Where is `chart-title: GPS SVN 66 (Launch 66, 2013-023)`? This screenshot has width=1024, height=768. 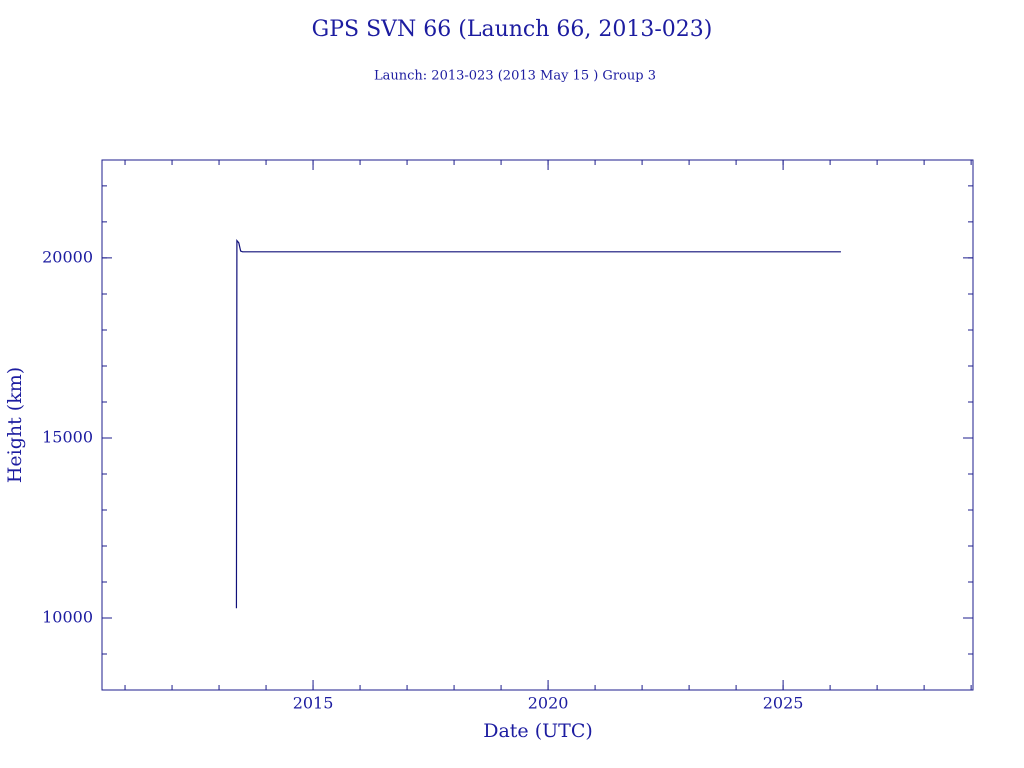 chart-title: GPS SVN 66 (Launch 66, 2013-023) is located at coordinates (512, 29).